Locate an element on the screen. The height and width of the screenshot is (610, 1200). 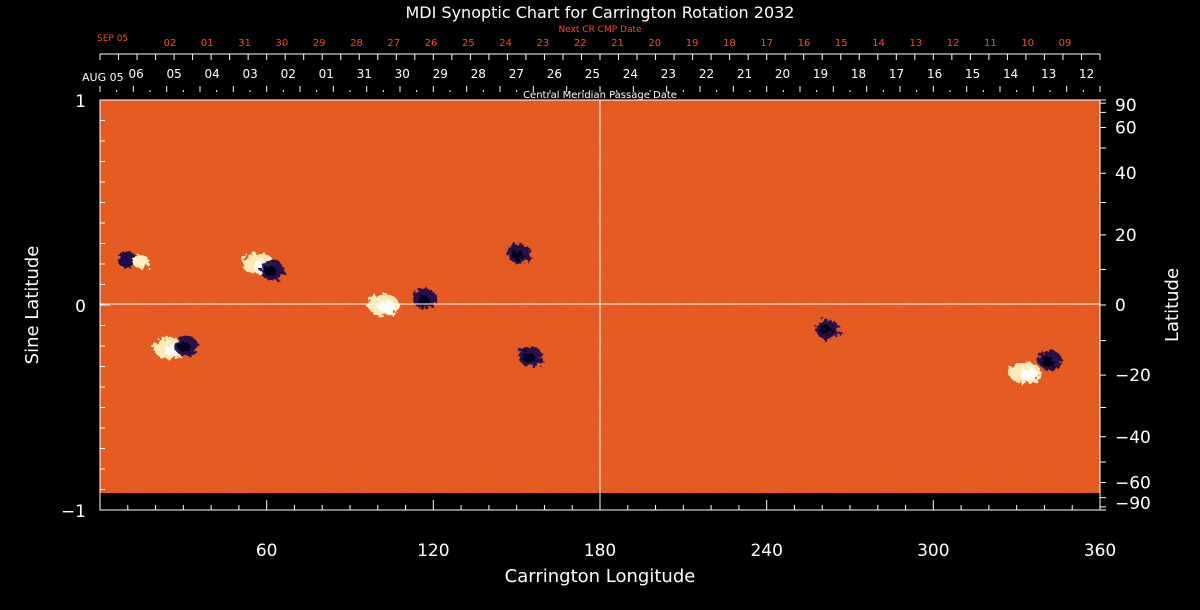
y-right-tick-label: −20 is located at coordinates (1133, 376).